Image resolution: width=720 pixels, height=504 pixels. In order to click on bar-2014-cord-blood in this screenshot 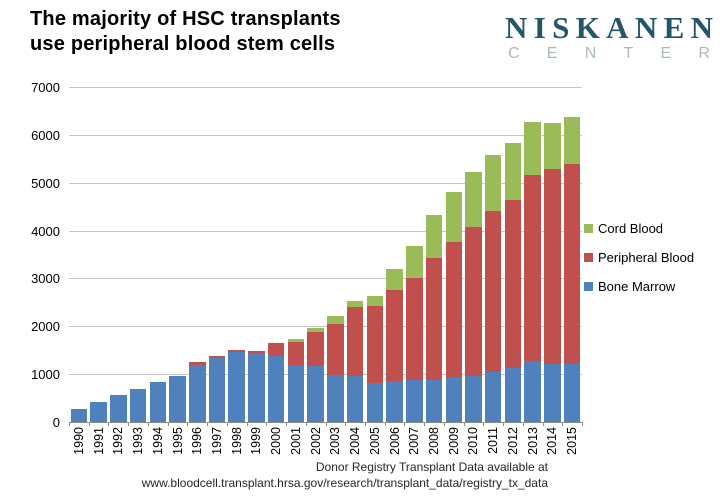, I will do `click(552, 146)`.